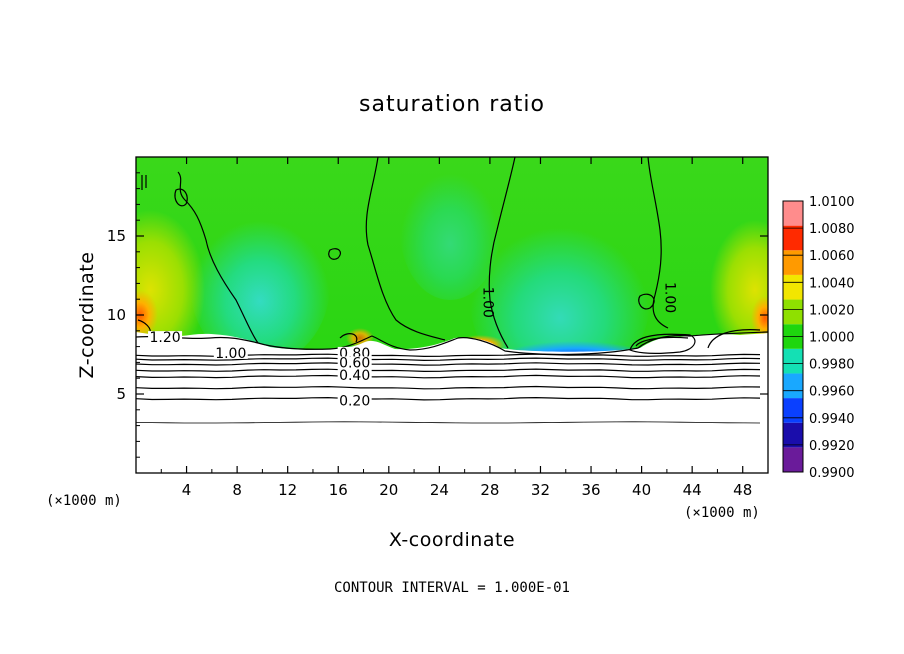  Describe the element at coordinates (413, 345) in the screenshot. I see `contour-labels: 1.201.00 0.800.600.400.201.00 1.00` at that location.